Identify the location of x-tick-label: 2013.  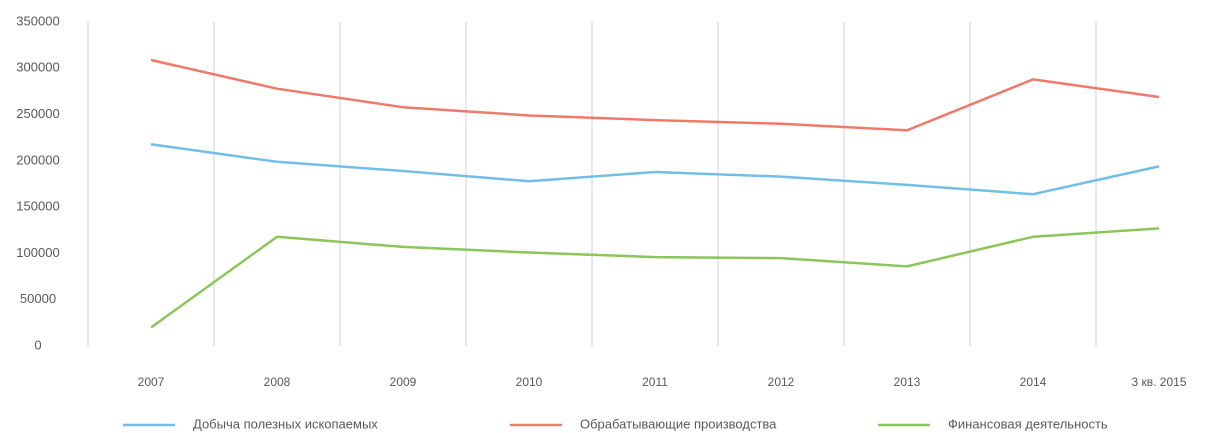
(907, 382).